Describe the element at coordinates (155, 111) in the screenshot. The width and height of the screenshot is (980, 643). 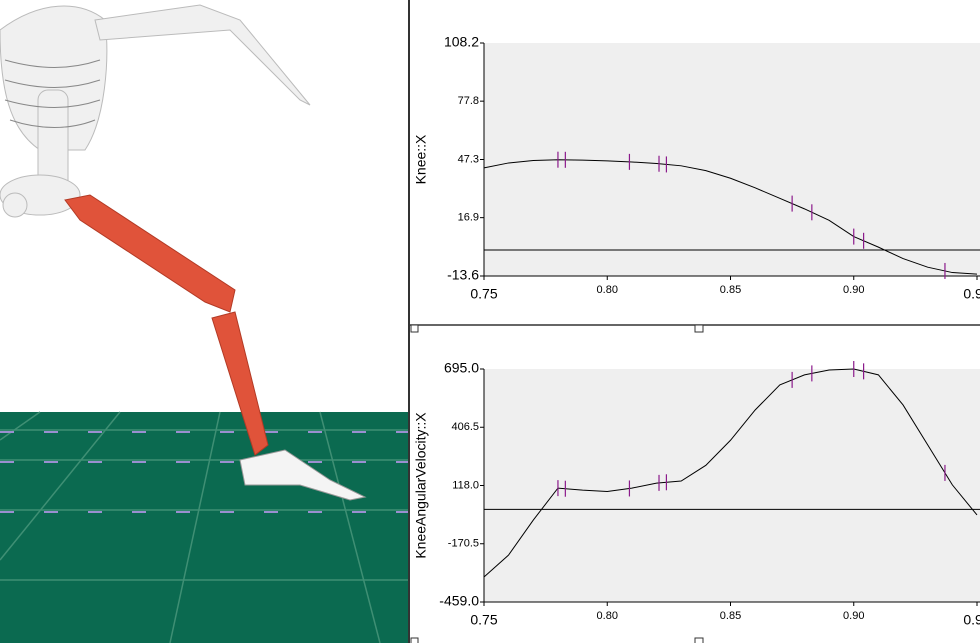
I see `skeleton-torso` at that location.